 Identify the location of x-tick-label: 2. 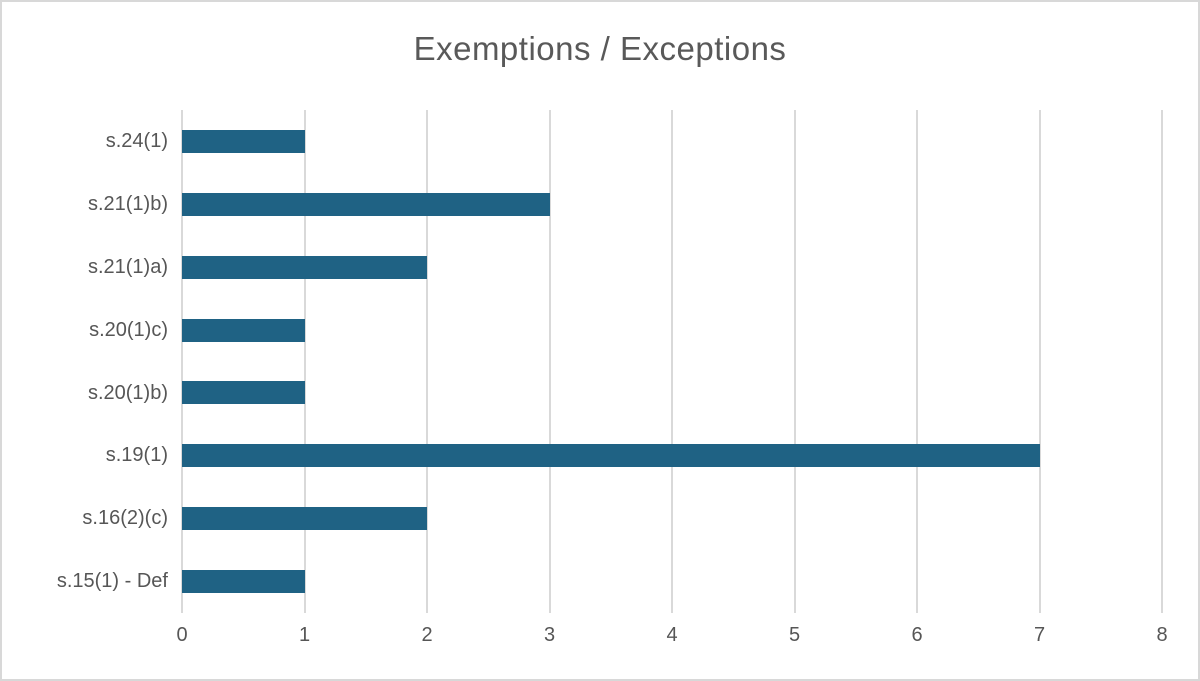
(427, 635).